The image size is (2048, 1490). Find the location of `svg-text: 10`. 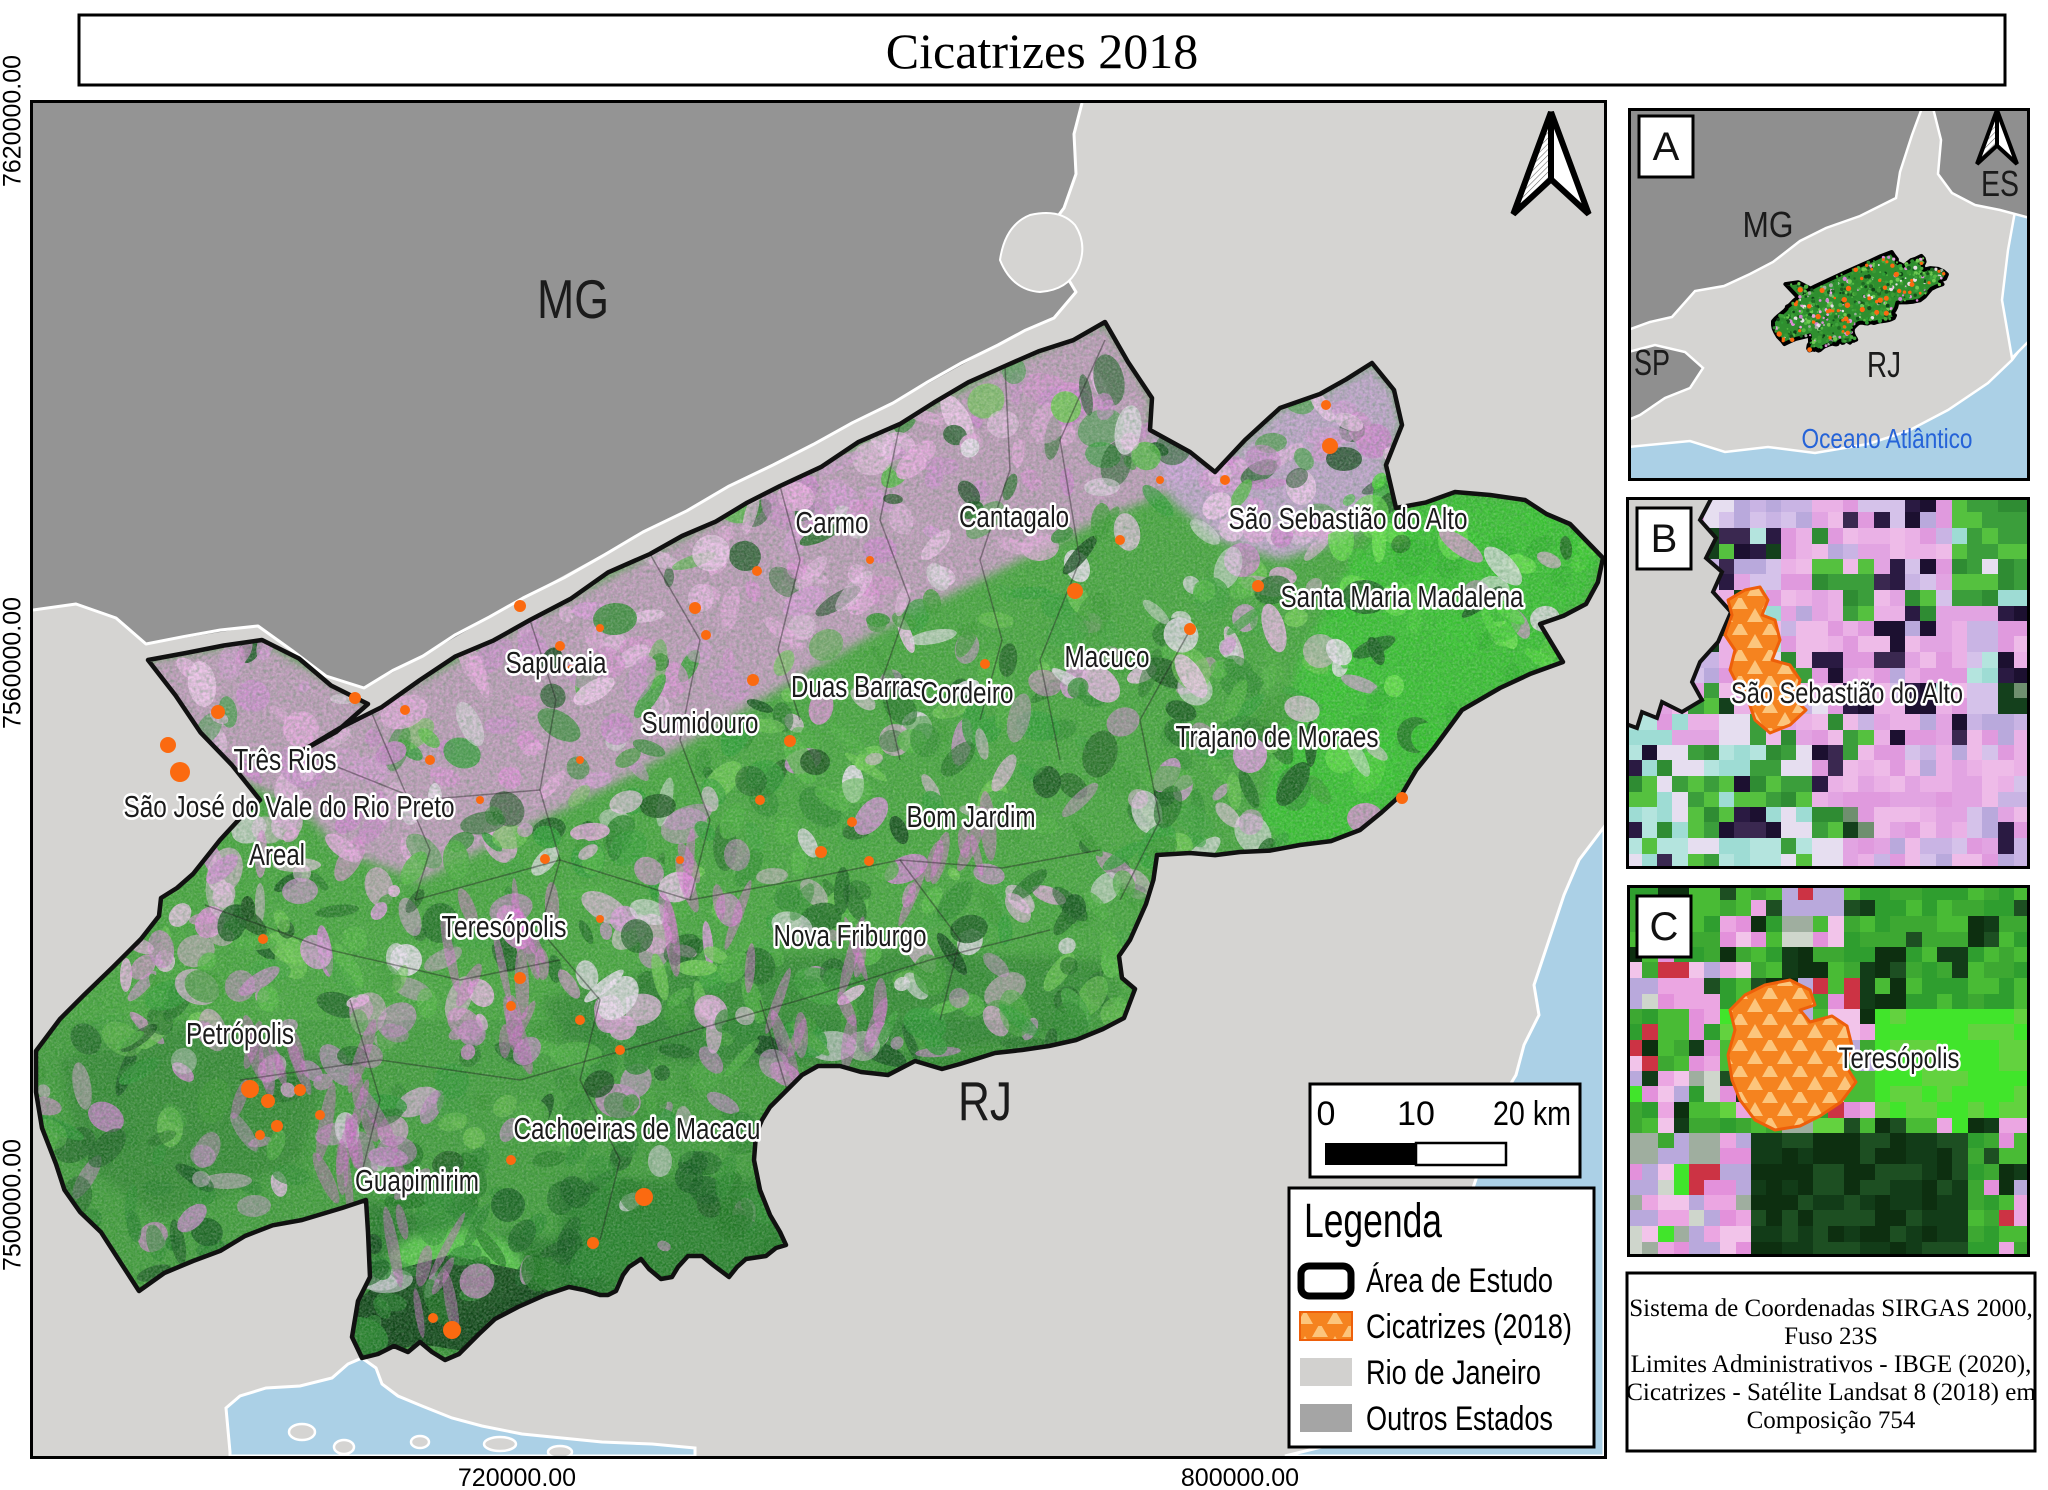

svg-text: 10 is located at coordinates (1416, 1114).